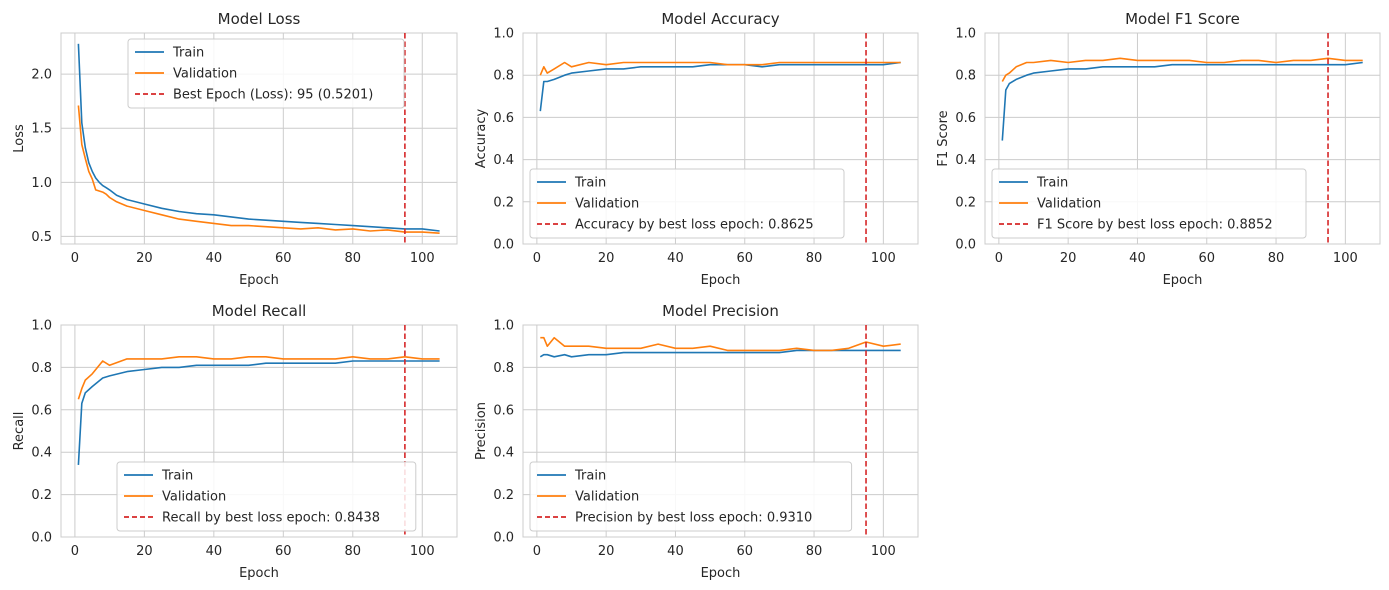 This screenshot has width=1389, height=590. I want to click on y-axis-label: Precision, so click(481, 431).